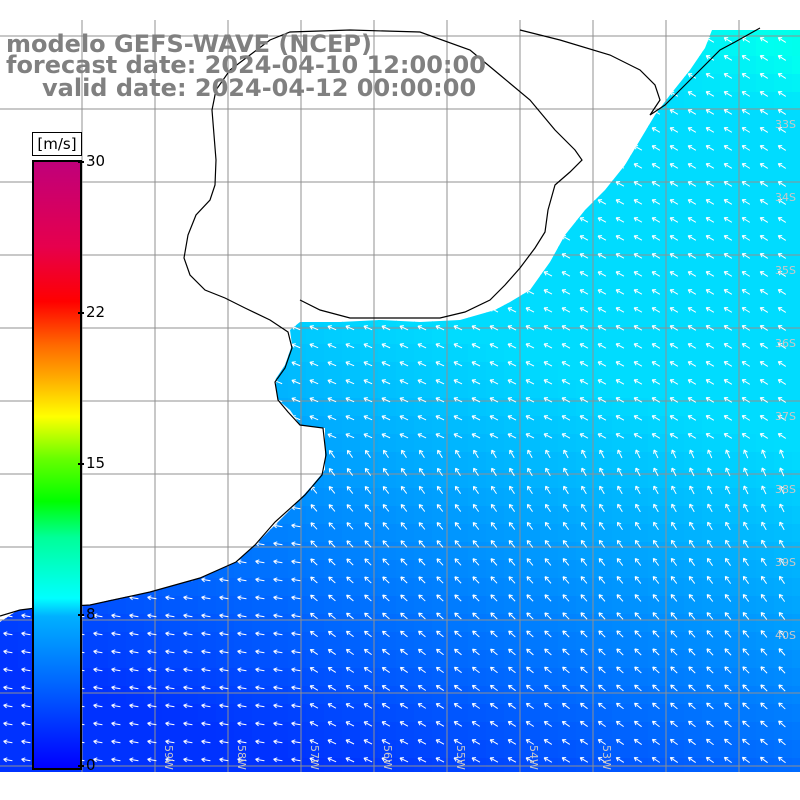 The image size is (800, 800). Describe the element at coordinates (57, 144) in the screenshot. I see `colorbar-unit: [m/s]` at that location.